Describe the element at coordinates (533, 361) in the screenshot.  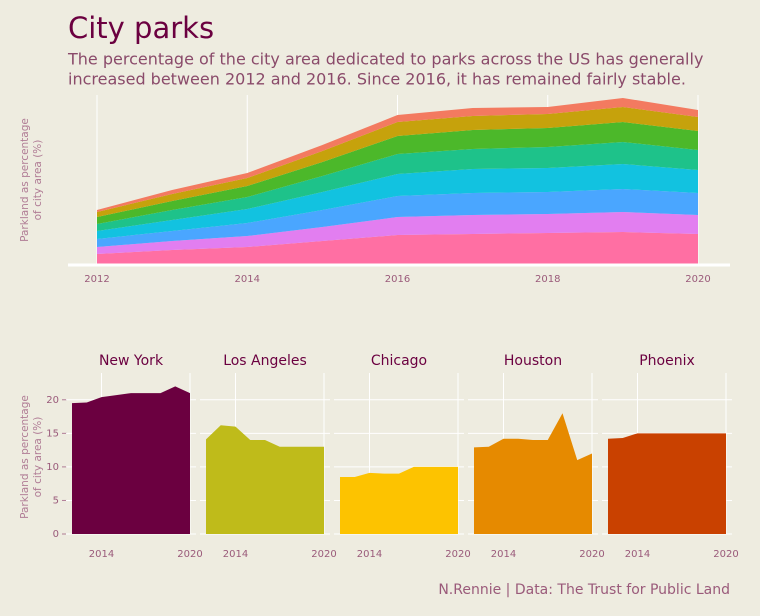
I see `panel-title: Houston` at that location.